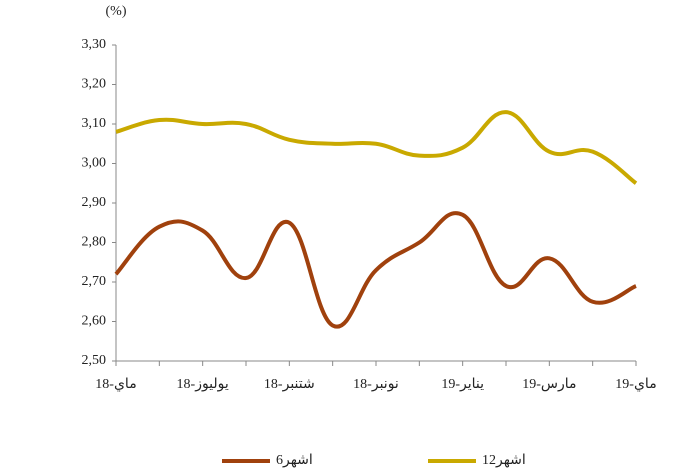 The height and width of the screenshot is (476, 685). I want to click on y-tick-label: 3,30, so click(94, 44).